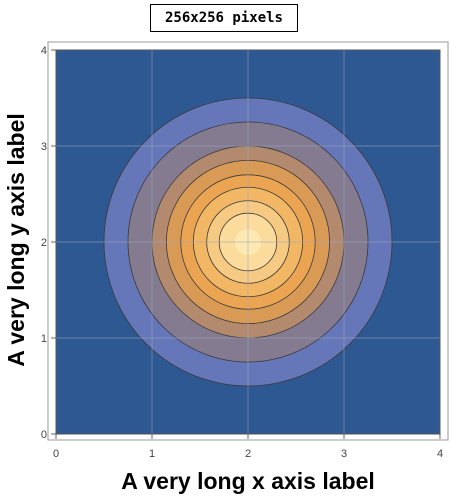 The width and height of the screenshot is (450, 500). I want to click on x-tick-label: 2, so click(248, 454).